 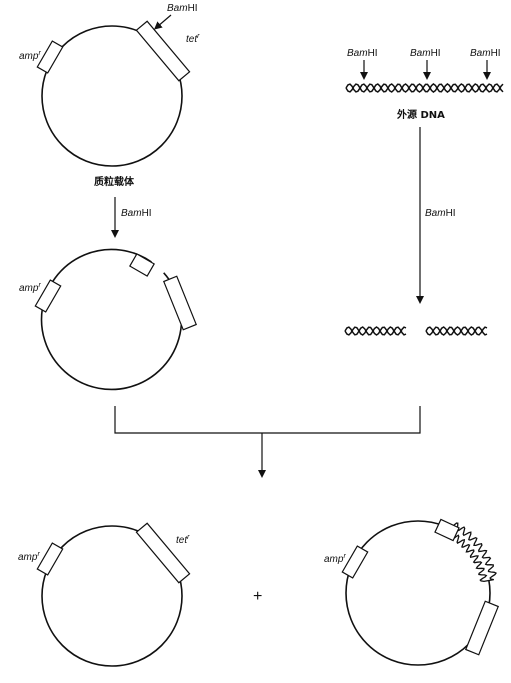 What do you see at coordinates (472, 552) in the screenshot?
I see `inserted-foreign-dna` at bounding box center [472, 552].